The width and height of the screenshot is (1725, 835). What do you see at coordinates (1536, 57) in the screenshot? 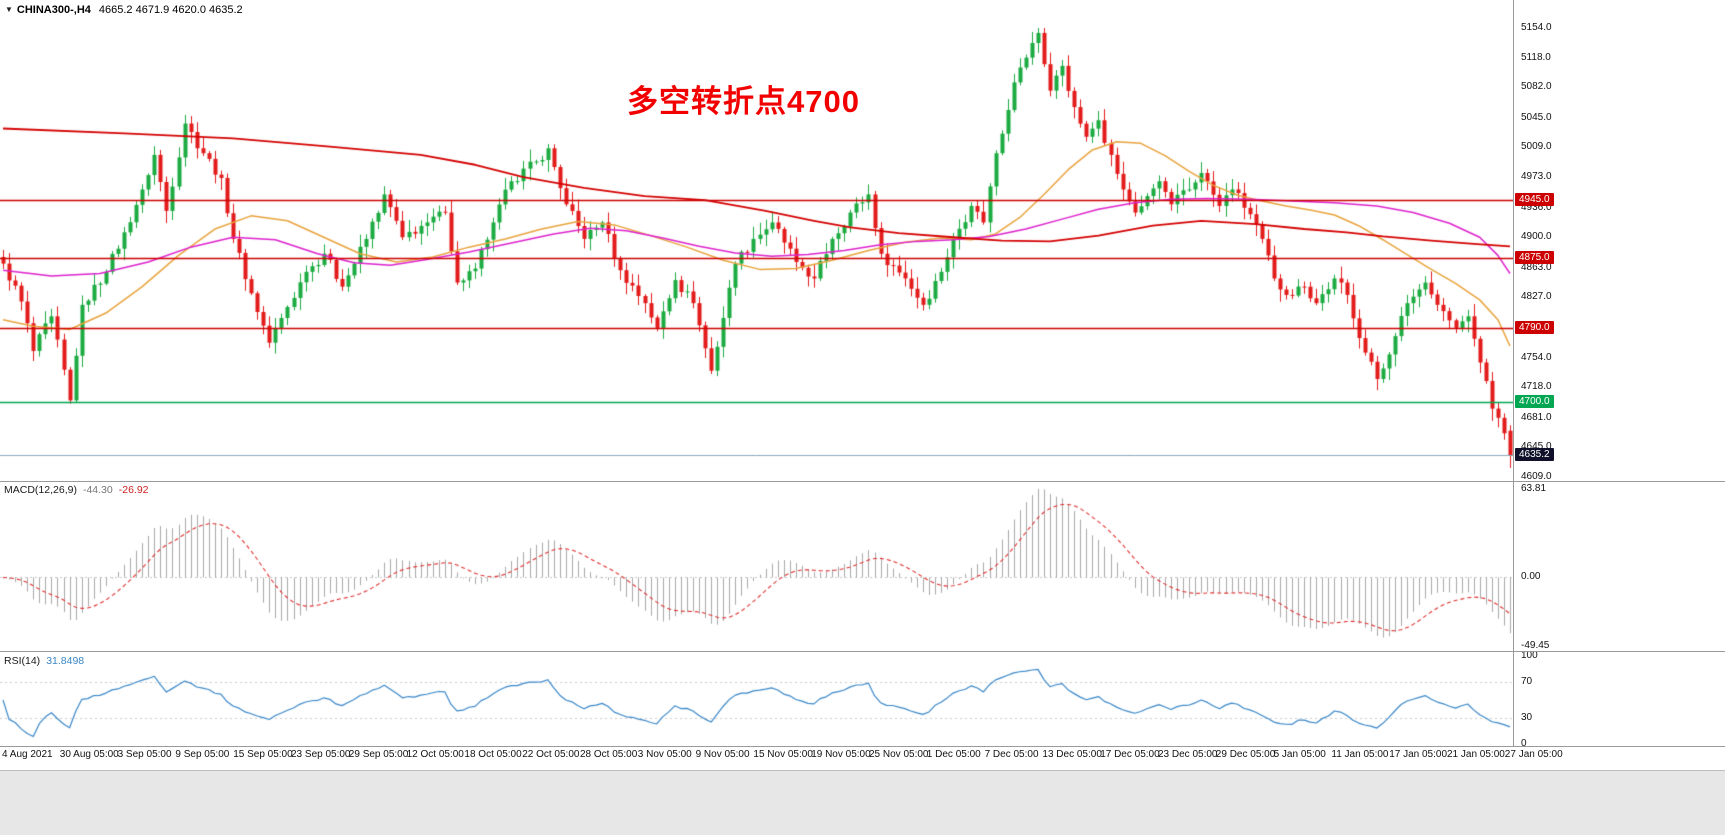
I see `price-tick-label: 5118.0` at bounding box center [1536, 57].